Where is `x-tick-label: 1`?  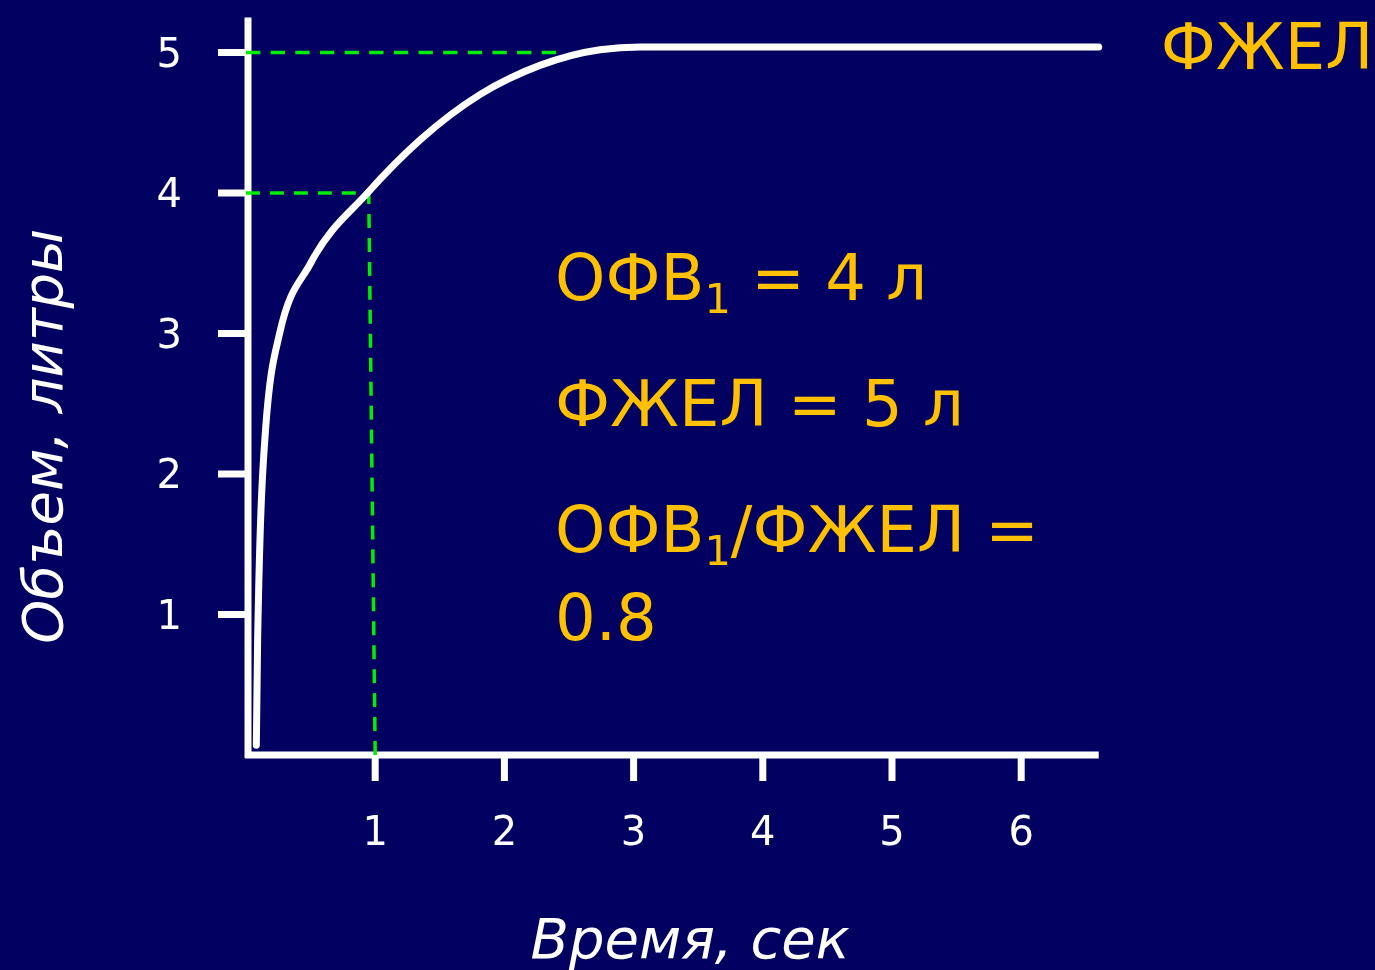 x-tick-label: 1 is located at coordinates (375, 831).